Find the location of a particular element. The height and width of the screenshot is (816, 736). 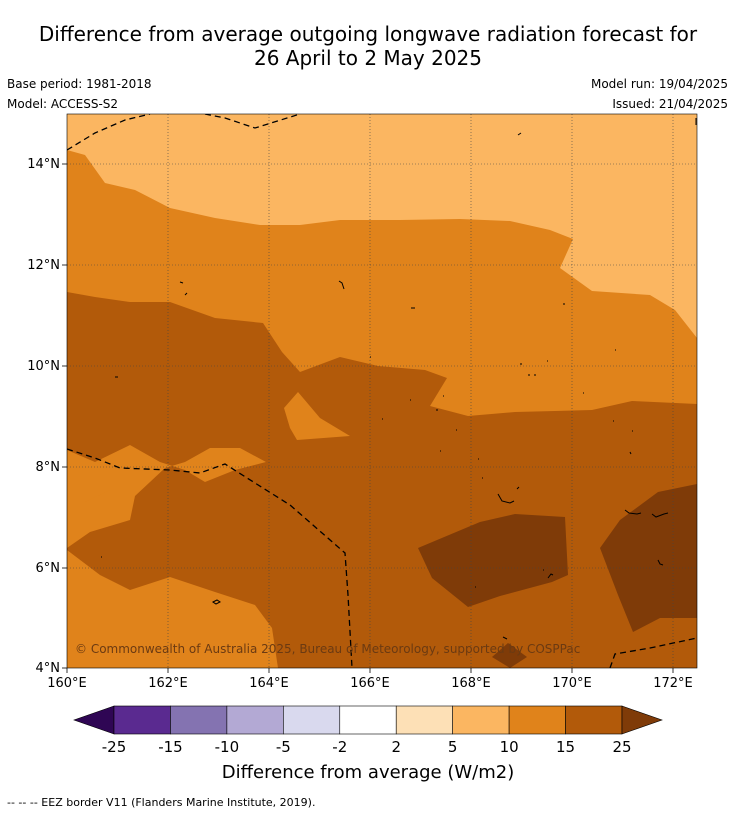

lat-label-14: 14°N is located at coordinates (43, 164).